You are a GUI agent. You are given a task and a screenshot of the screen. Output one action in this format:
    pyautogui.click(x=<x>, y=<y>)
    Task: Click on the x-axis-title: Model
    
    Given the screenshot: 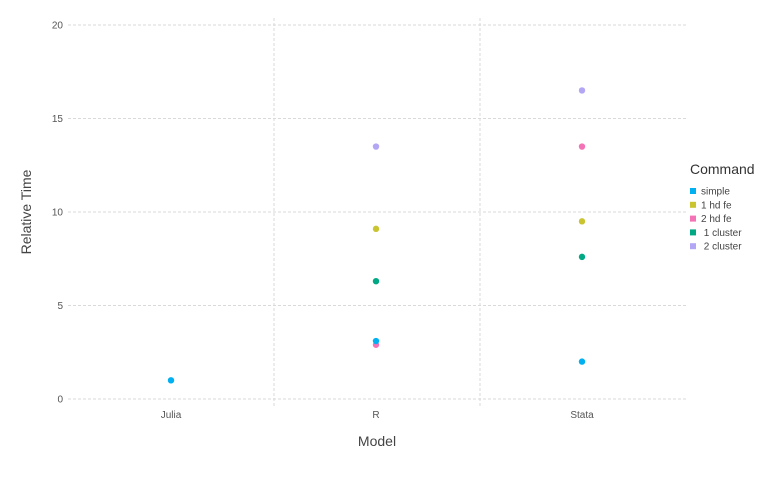 What is the action you would take?
    pyautogui.click(x=377, y=441)
    